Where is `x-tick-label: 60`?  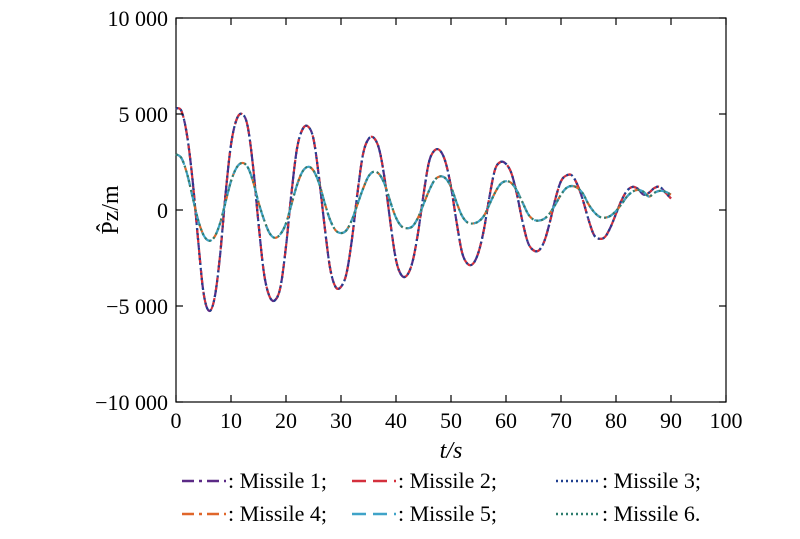
x-tick-label: 60 is located at coordinates (506, 420).